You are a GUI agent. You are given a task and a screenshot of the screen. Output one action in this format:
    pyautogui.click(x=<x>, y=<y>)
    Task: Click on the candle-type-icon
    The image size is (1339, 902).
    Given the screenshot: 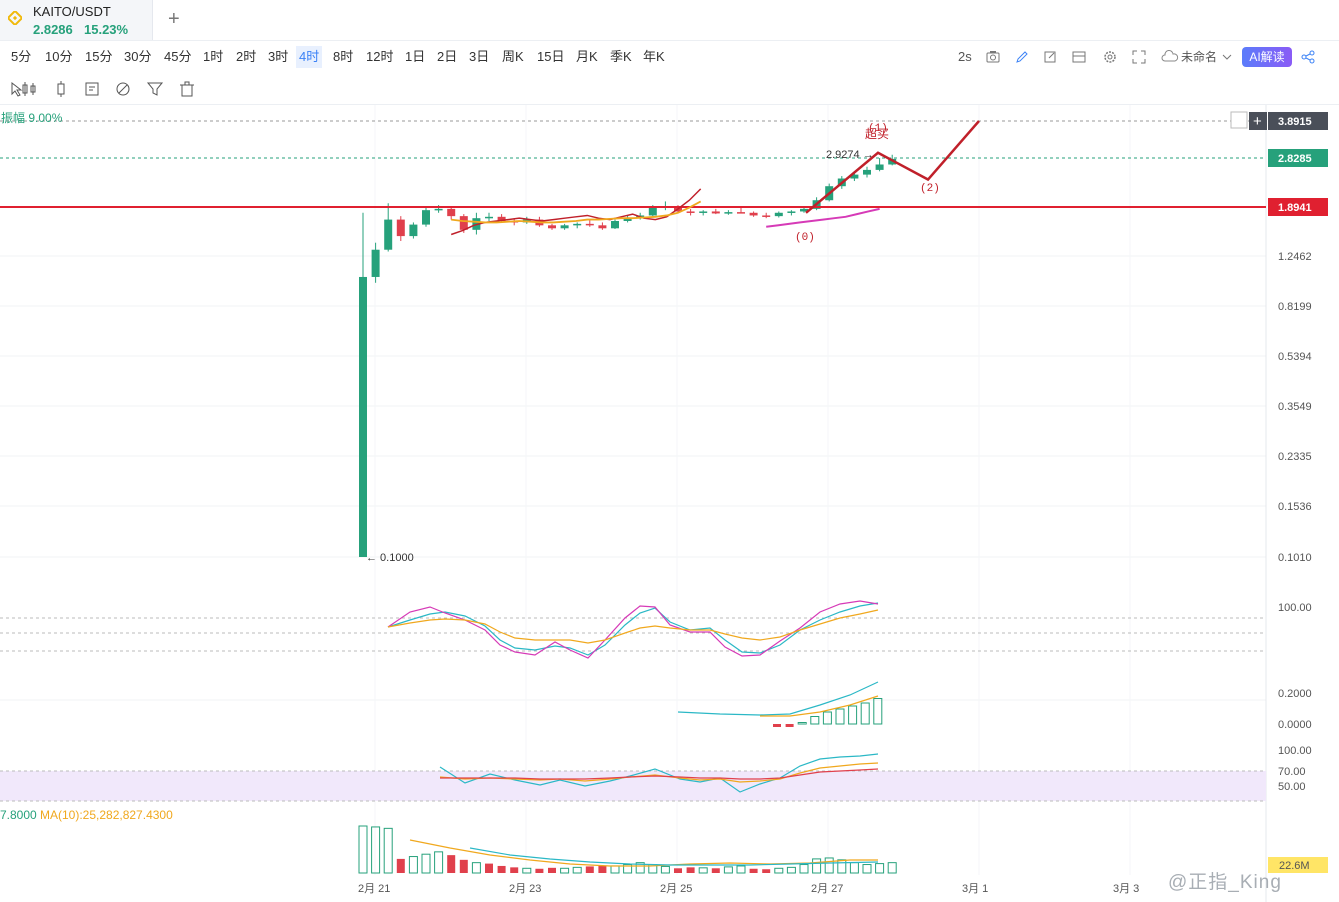 What is the action you would take?
    pyautogui.click(x=29, y=89)
    